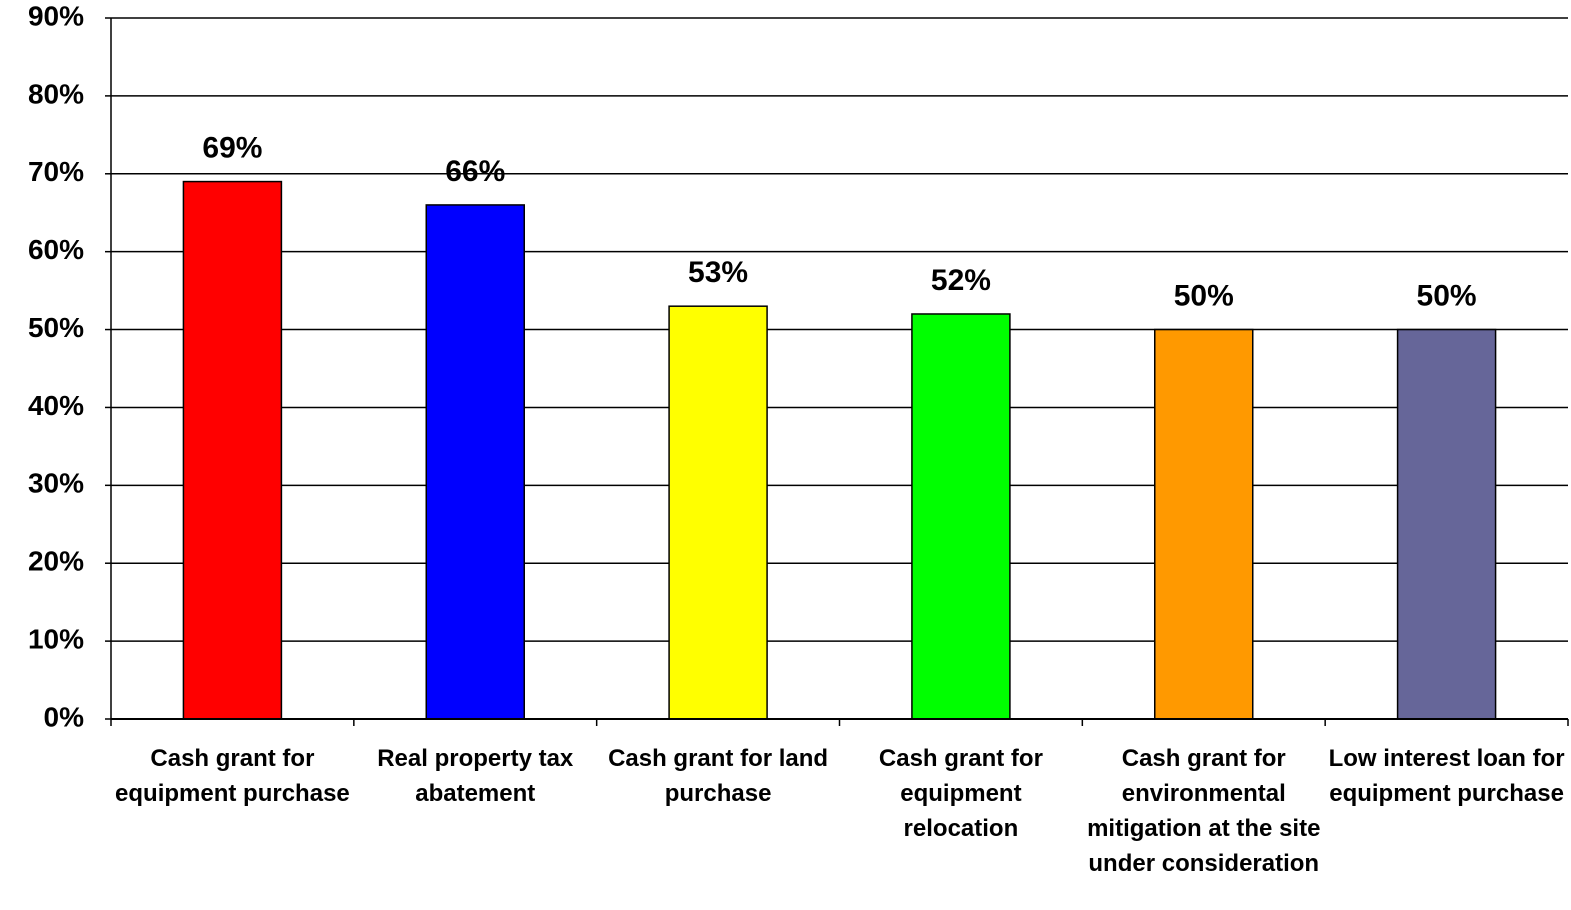 The width and height of the screenshot is (1571, 910). I want to click on y-tick-label: 40%, so click(56, 405).